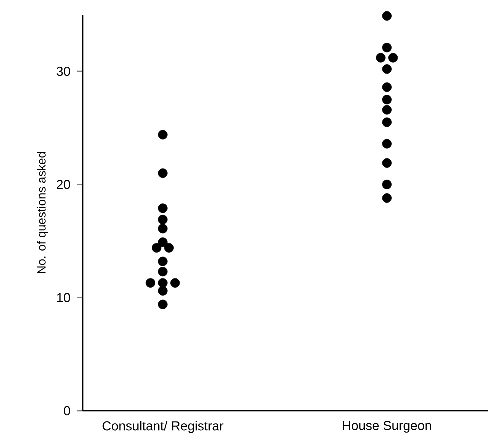 This screenshot has height=444, width=489. Describe the element at coordinates (63, 185) in the screenshot. I see `y-tick-label: 20` at that location.